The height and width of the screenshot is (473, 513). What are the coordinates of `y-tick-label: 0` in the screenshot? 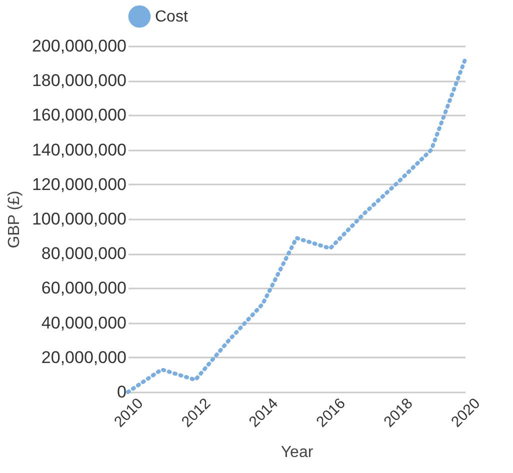 It's located at (121, 392).